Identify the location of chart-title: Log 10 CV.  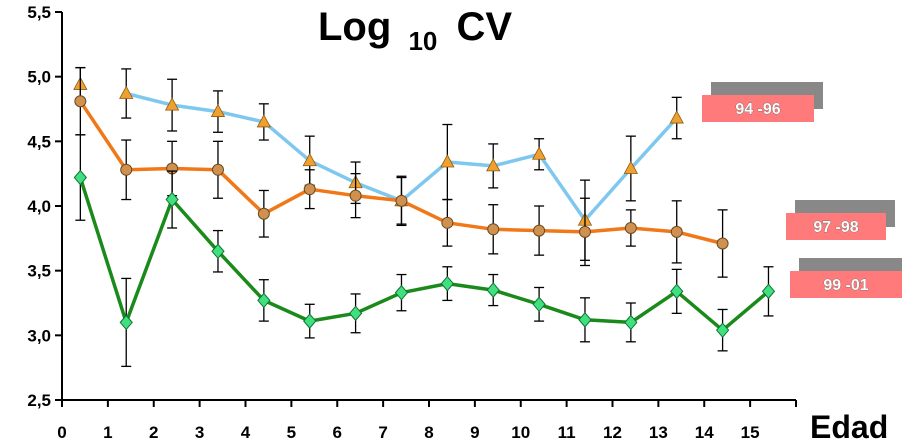
(415, 32).